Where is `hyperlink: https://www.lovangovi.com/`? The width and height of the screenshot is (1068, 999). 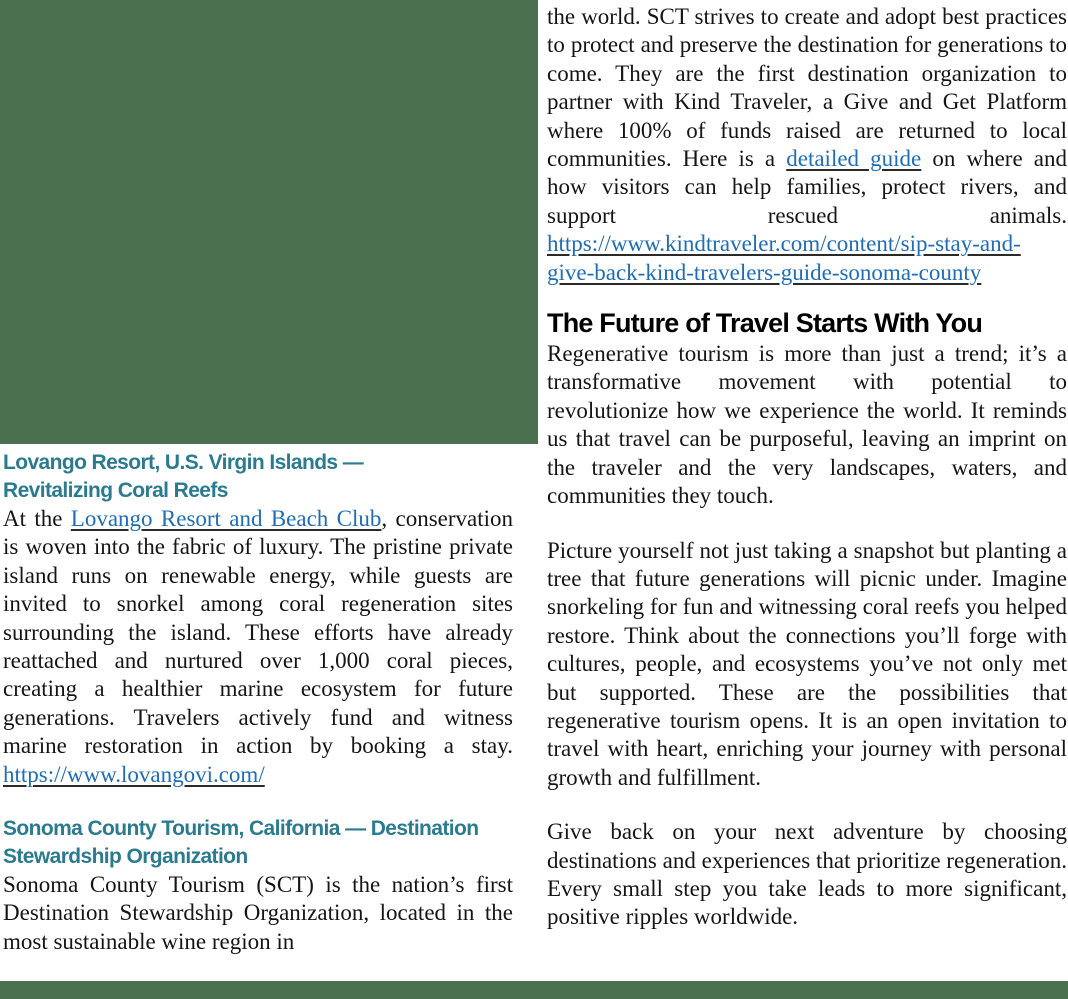
hyperlink: https://www.lovangovi.com/ is located at coordinates (134, 774).